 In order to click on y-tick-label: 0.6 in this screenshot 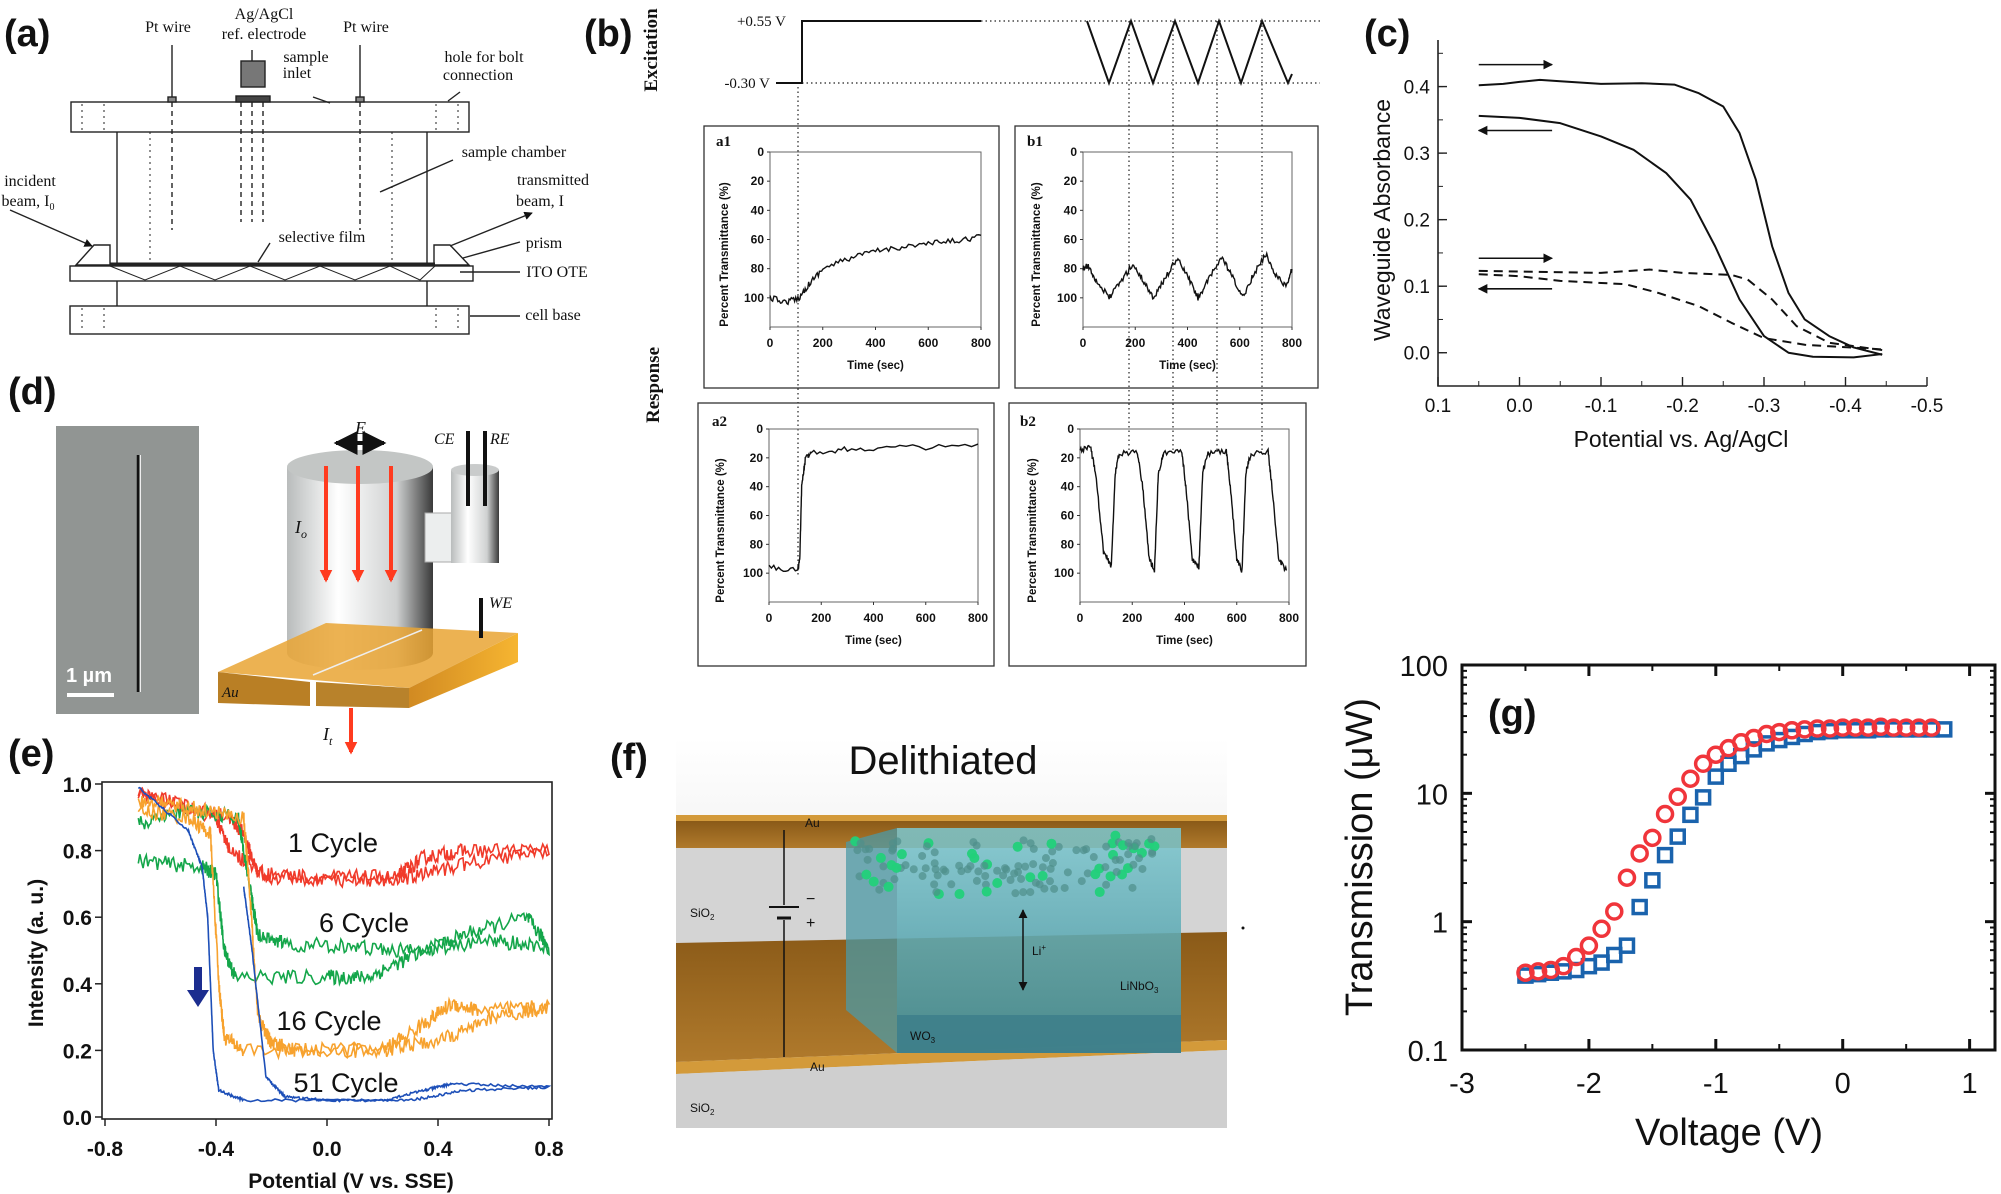, I will do `click(77, 918)`.